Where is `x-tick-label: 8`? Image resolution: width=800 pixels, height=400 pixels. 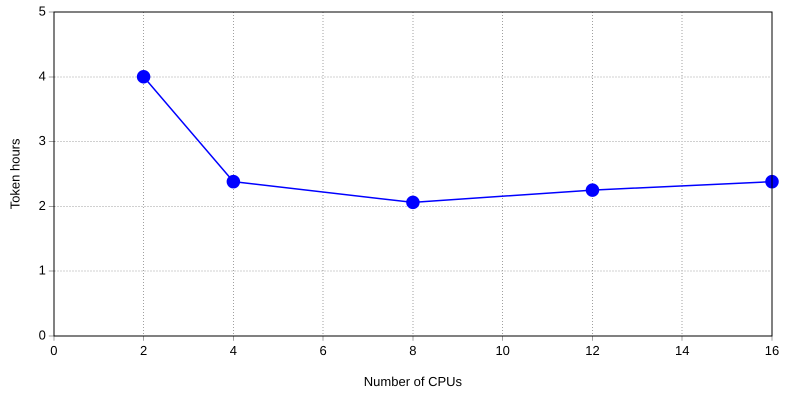 x-tick-label: 8 is located at coordinates (413, 350).